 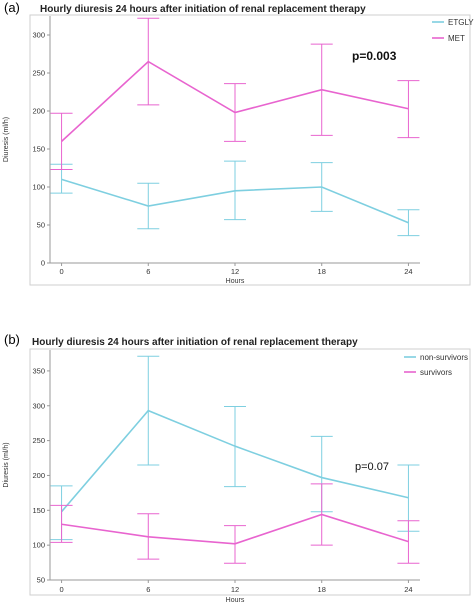 I want to click on legend-label-non-survivors: non-survivors, so click(x=444, y=357).